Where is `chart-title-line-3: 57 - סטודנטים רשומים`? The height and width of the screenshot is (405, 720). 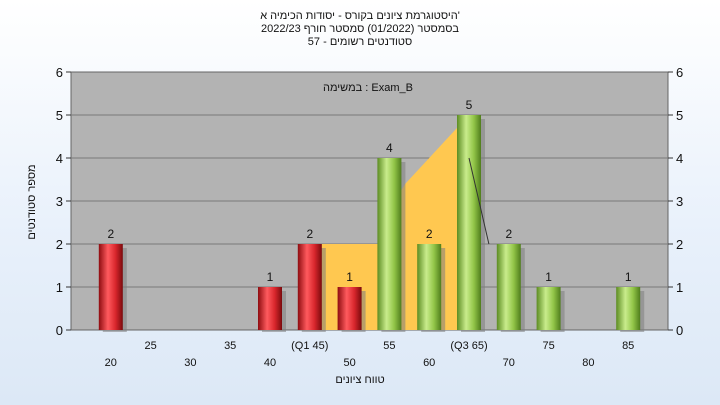
chart-title-line-3: 57 - סטודנטים רשומים is located at coordinates (360, 42).